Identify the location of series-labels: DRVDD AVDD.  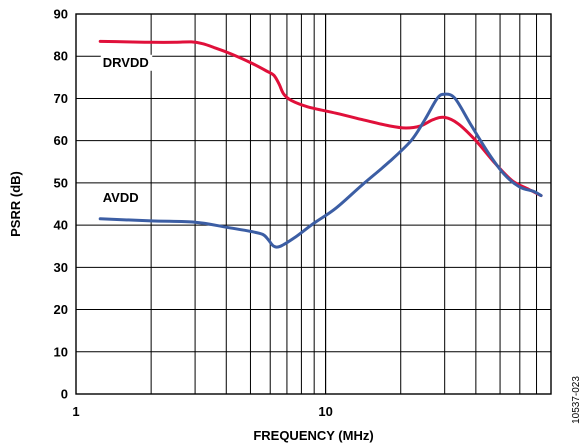
(126, 130).